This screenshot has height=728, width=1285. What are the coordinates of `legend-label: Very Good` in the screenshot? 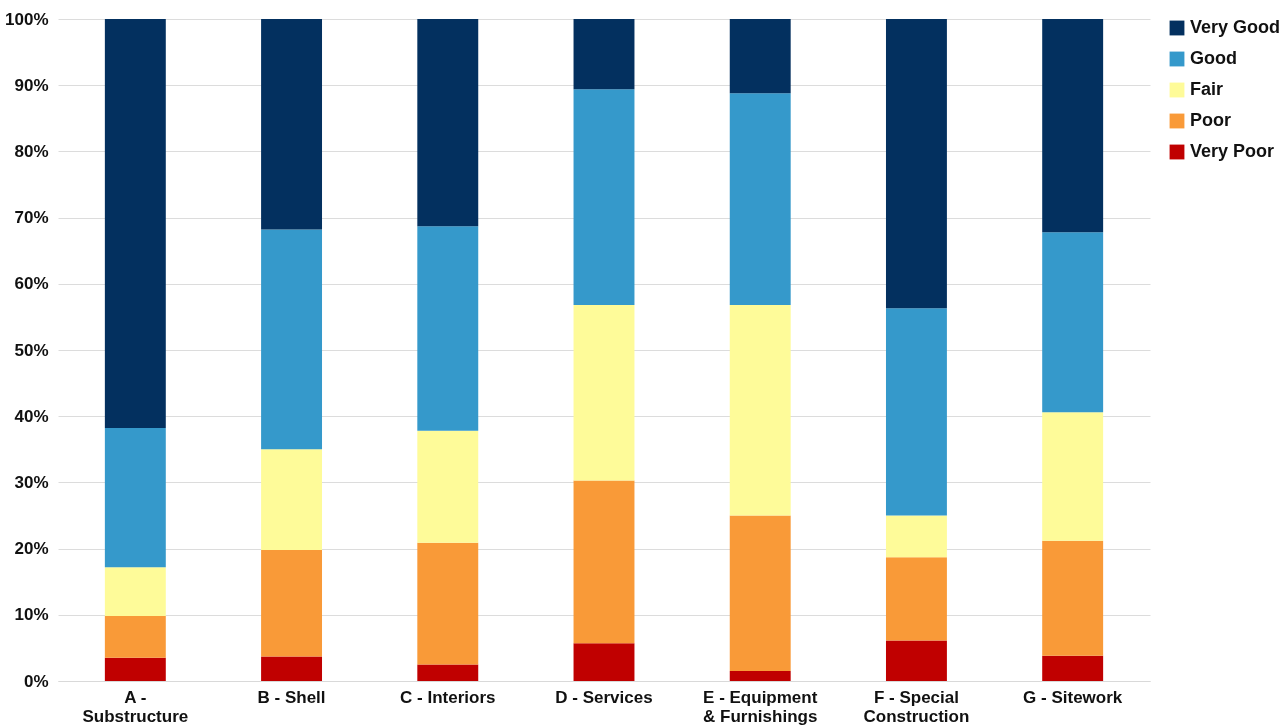 It's located at (1235, 27).